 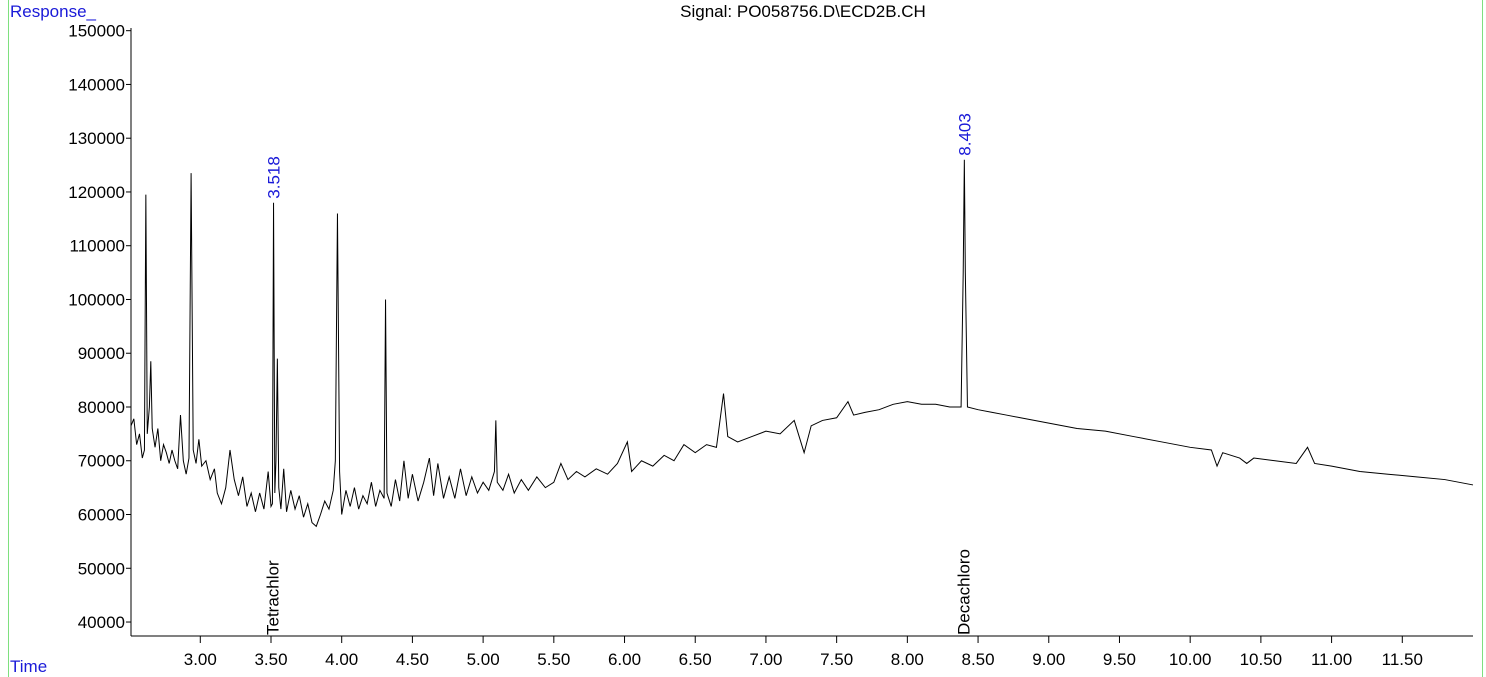 I want to click on x-tick-label: 3.00, so click(x=200, y=659).